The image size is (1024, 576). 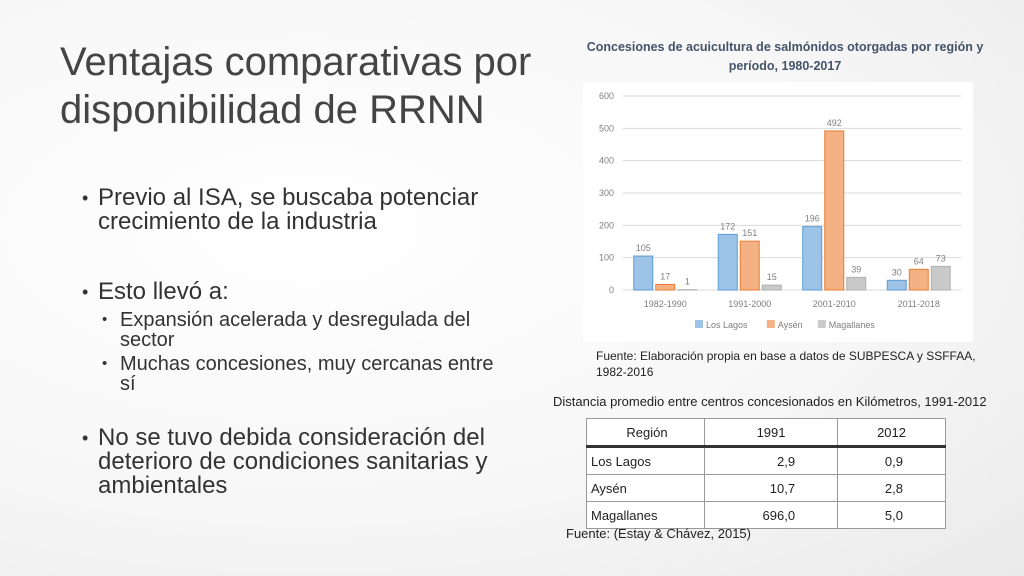 What do you see at coordinates (919, 261) in the screenshot?
I see `data-label: 64` at bounding box center [919, 261].